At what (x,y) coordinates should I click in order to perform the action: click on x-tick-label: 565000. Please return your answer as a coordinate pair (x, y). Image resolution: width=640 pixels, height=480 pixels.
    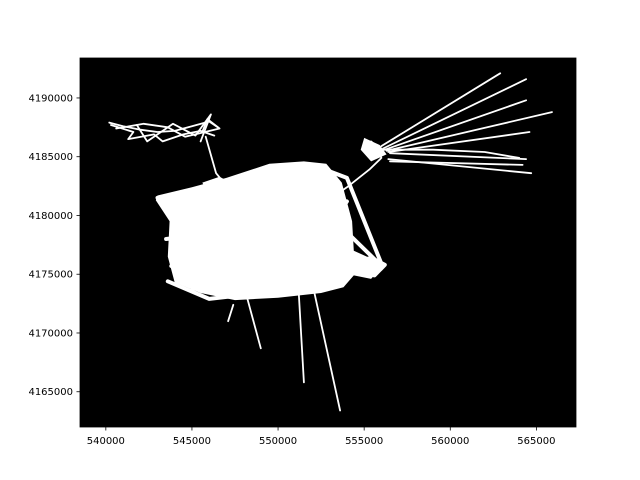
    Looking at the image, I should click on (536, 441).